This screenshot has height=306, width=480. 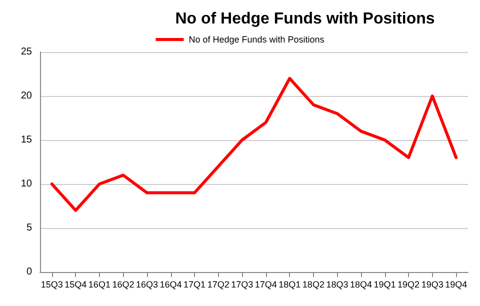 I want to click on x-tick-label: 16Q3, so click(x=147, y=285).